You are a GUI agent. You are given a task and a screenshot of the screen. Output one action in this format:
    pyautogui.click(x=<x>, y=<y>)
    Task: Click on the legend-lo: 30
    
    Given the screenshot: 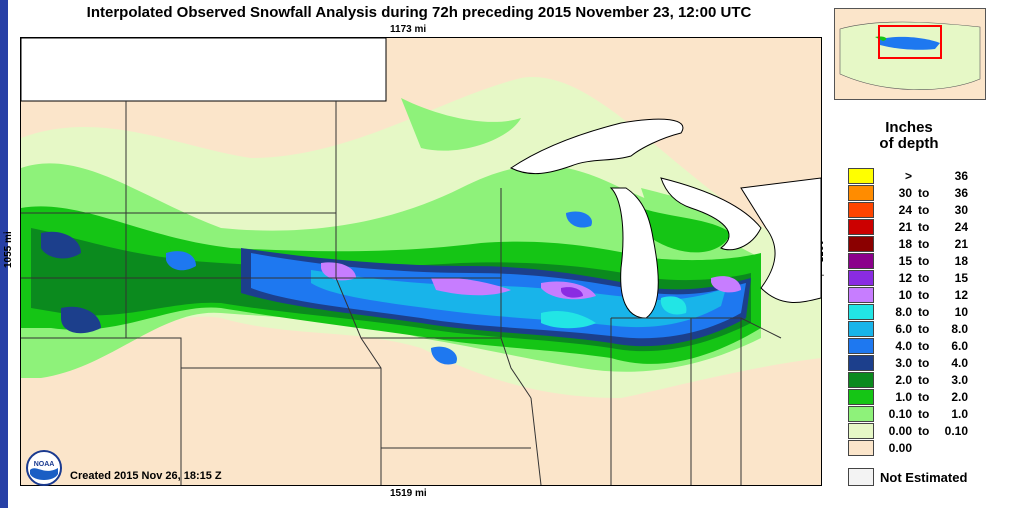 What is the action you would take?
    pyautogui.click(x=905, y=193)
    